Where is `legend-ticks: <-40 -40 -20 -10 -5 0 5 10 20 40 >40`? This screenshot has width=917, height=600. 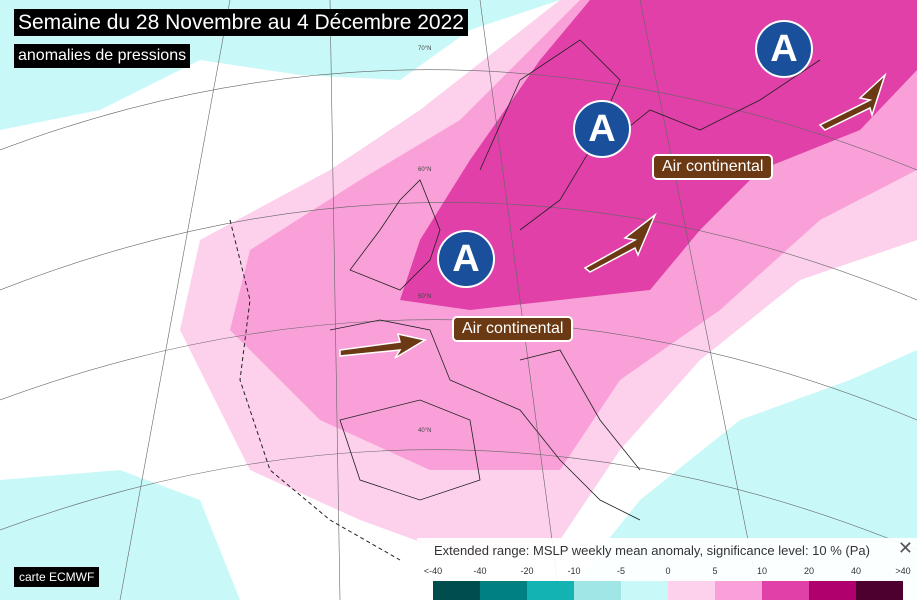 legend-ticks: <-40 -40 -20 -10 -5 0 5 10 20 40 >40 is located at coordinates (667, 572).